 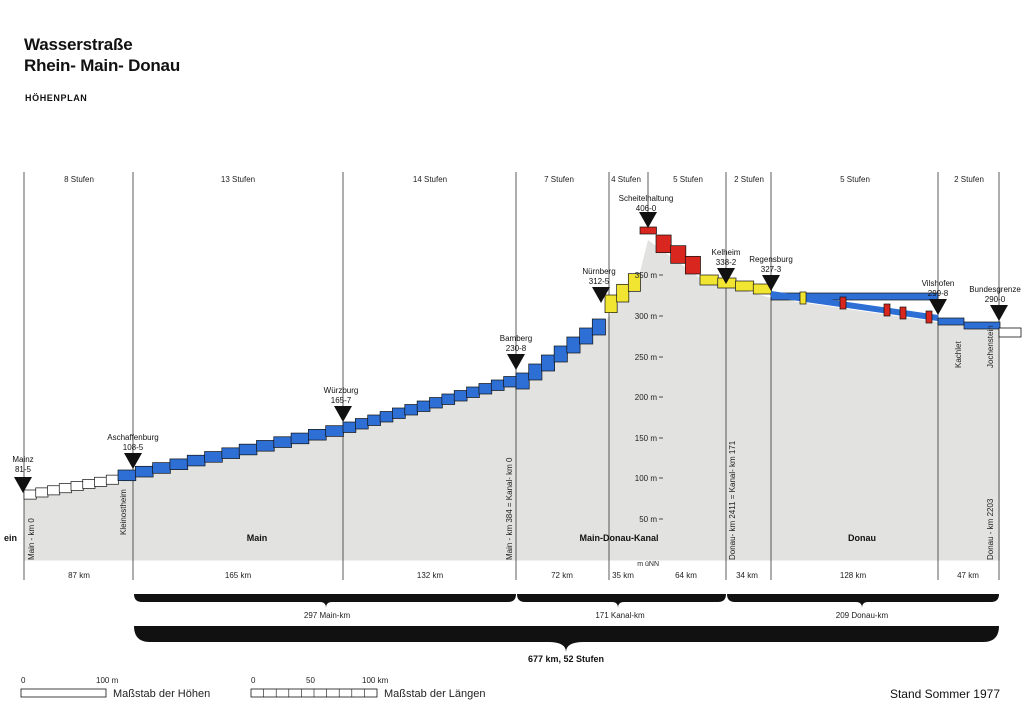 What do you see at coordinates (238, 575) in the screenshot?
I see `section-length-2: 165 km` at bounding box center [238, 575].